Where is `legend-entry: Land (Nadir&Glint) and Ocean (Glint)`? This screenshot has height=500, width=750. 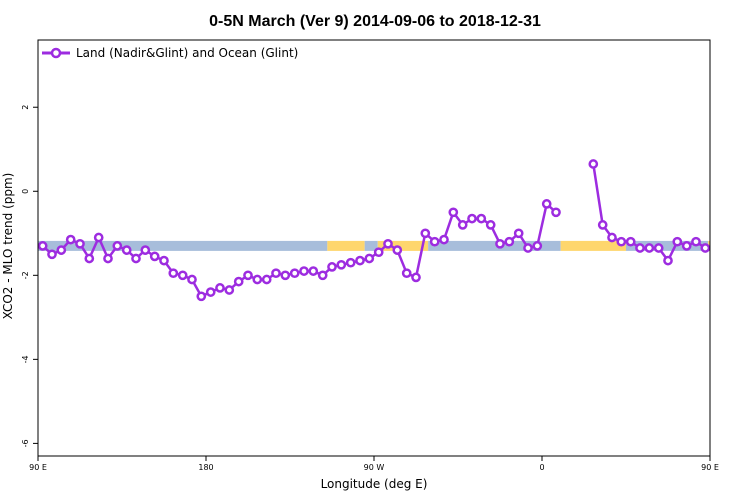
legend-entry: Land (Nadir&Glint) and Ocean (Glint) is located at coordinates (187, 53).